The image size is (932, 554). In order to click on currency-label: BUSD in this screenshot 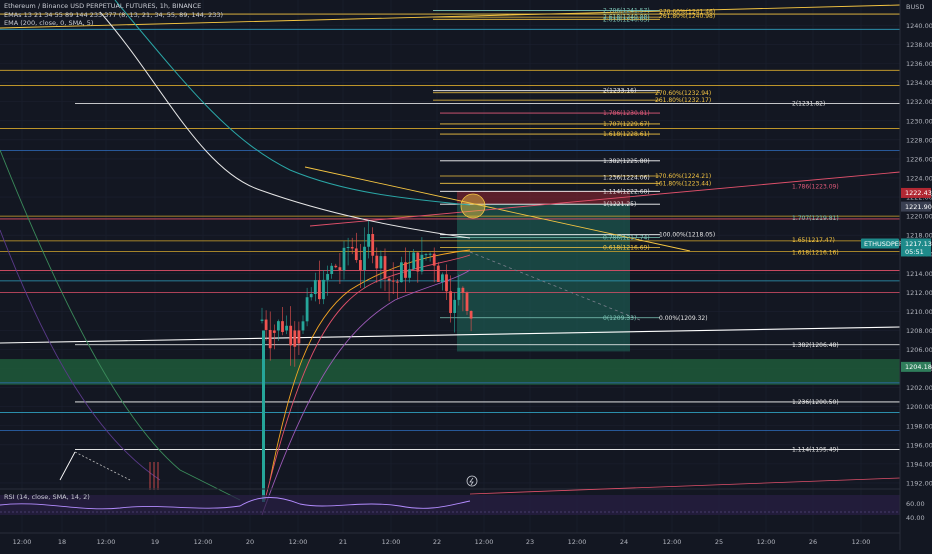, I will do `click(915, 7)`.